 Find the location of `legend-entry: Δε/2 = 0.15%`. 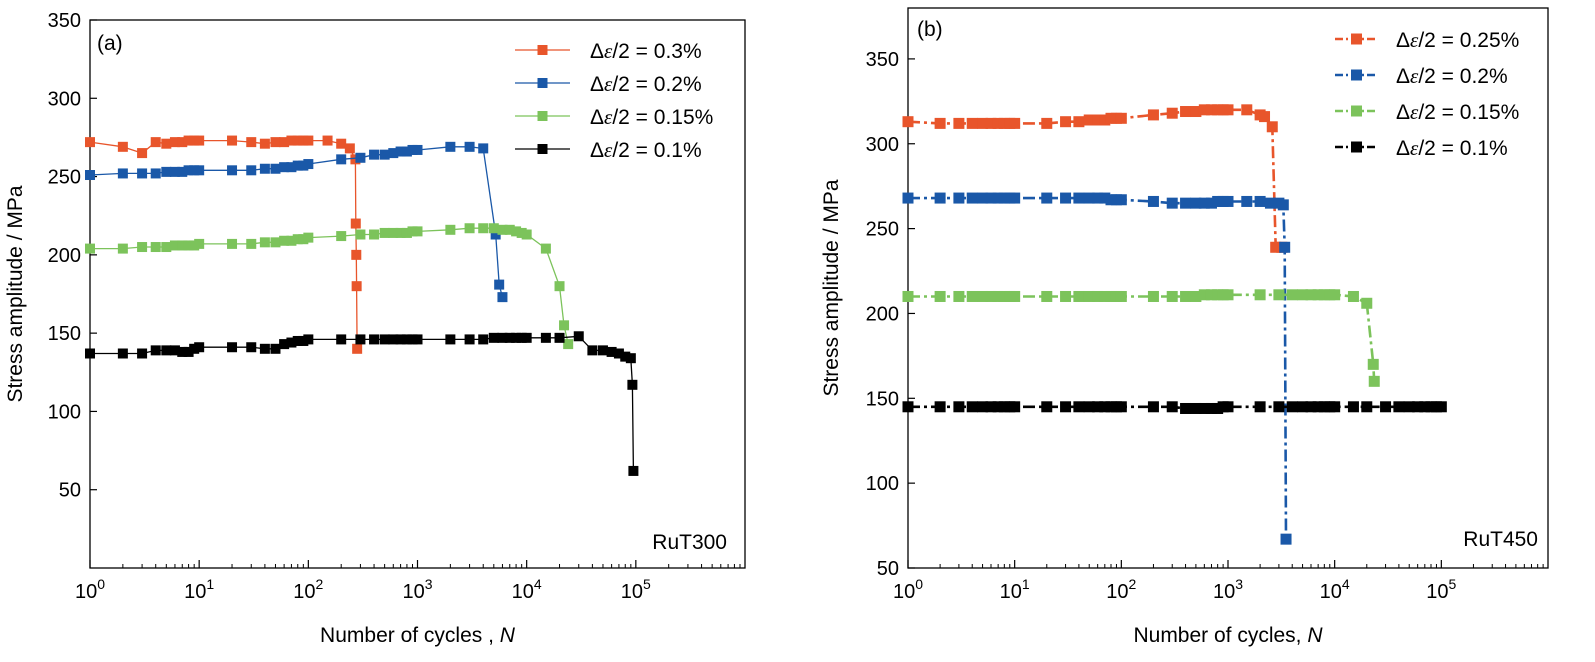

legend-entry: Δε/2 = 0.15% is located at coordinates (614, 117).